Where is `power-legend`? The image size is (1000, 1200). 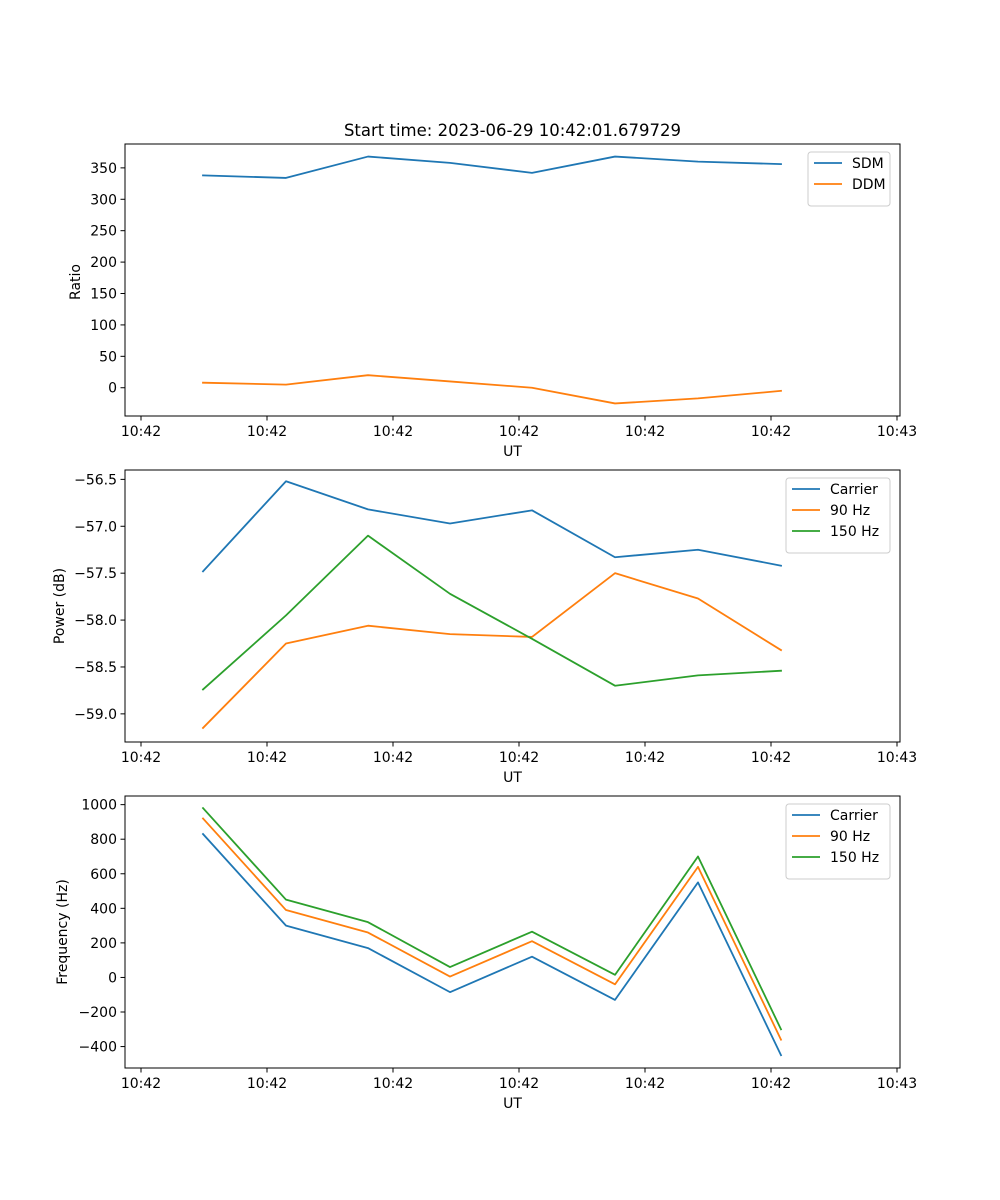
power-legend is located at coordinates (838, 515).